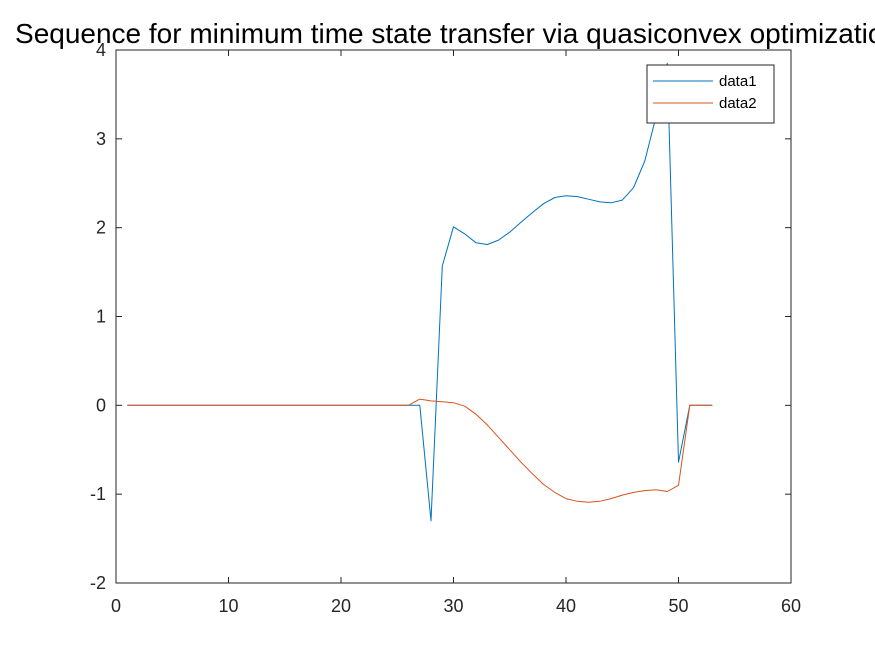 This screenshot has width=875, height=656. I want to click on x-tick-label: 50, so click(678, 606).